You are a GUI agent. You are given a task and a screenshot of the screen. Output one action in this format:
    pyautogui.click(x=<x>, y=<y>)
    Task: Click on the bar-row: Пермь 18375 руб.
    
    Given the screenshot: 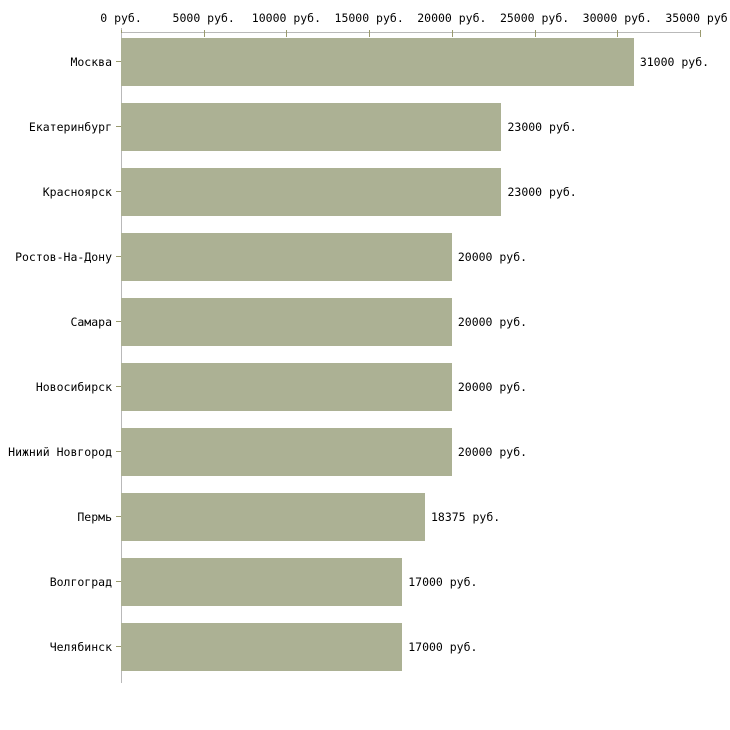 What is the action you would take?
    pyautogui.click(x=365, y=517)
    